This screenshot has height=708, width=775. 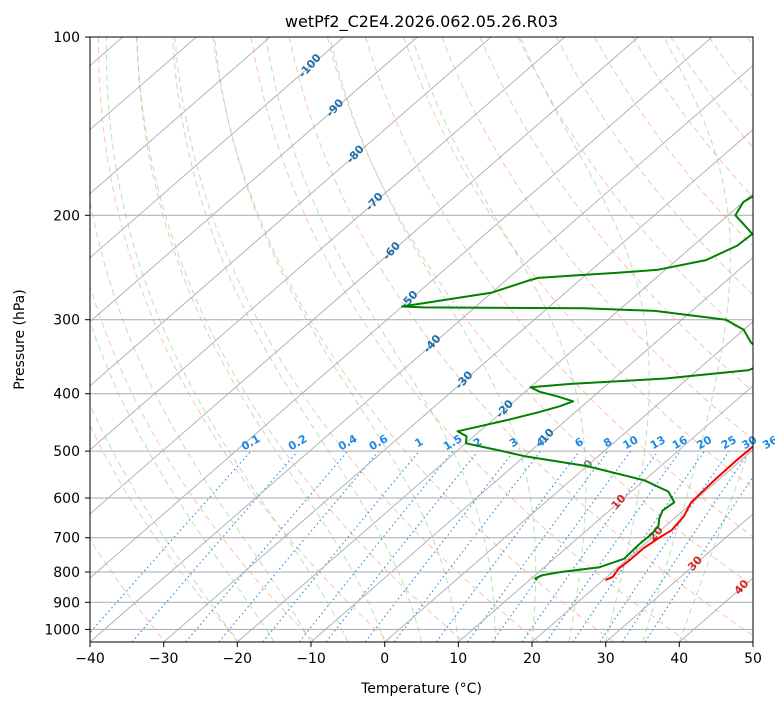 I want to click on y-tick-label: 900, so click(x=66, y=603).